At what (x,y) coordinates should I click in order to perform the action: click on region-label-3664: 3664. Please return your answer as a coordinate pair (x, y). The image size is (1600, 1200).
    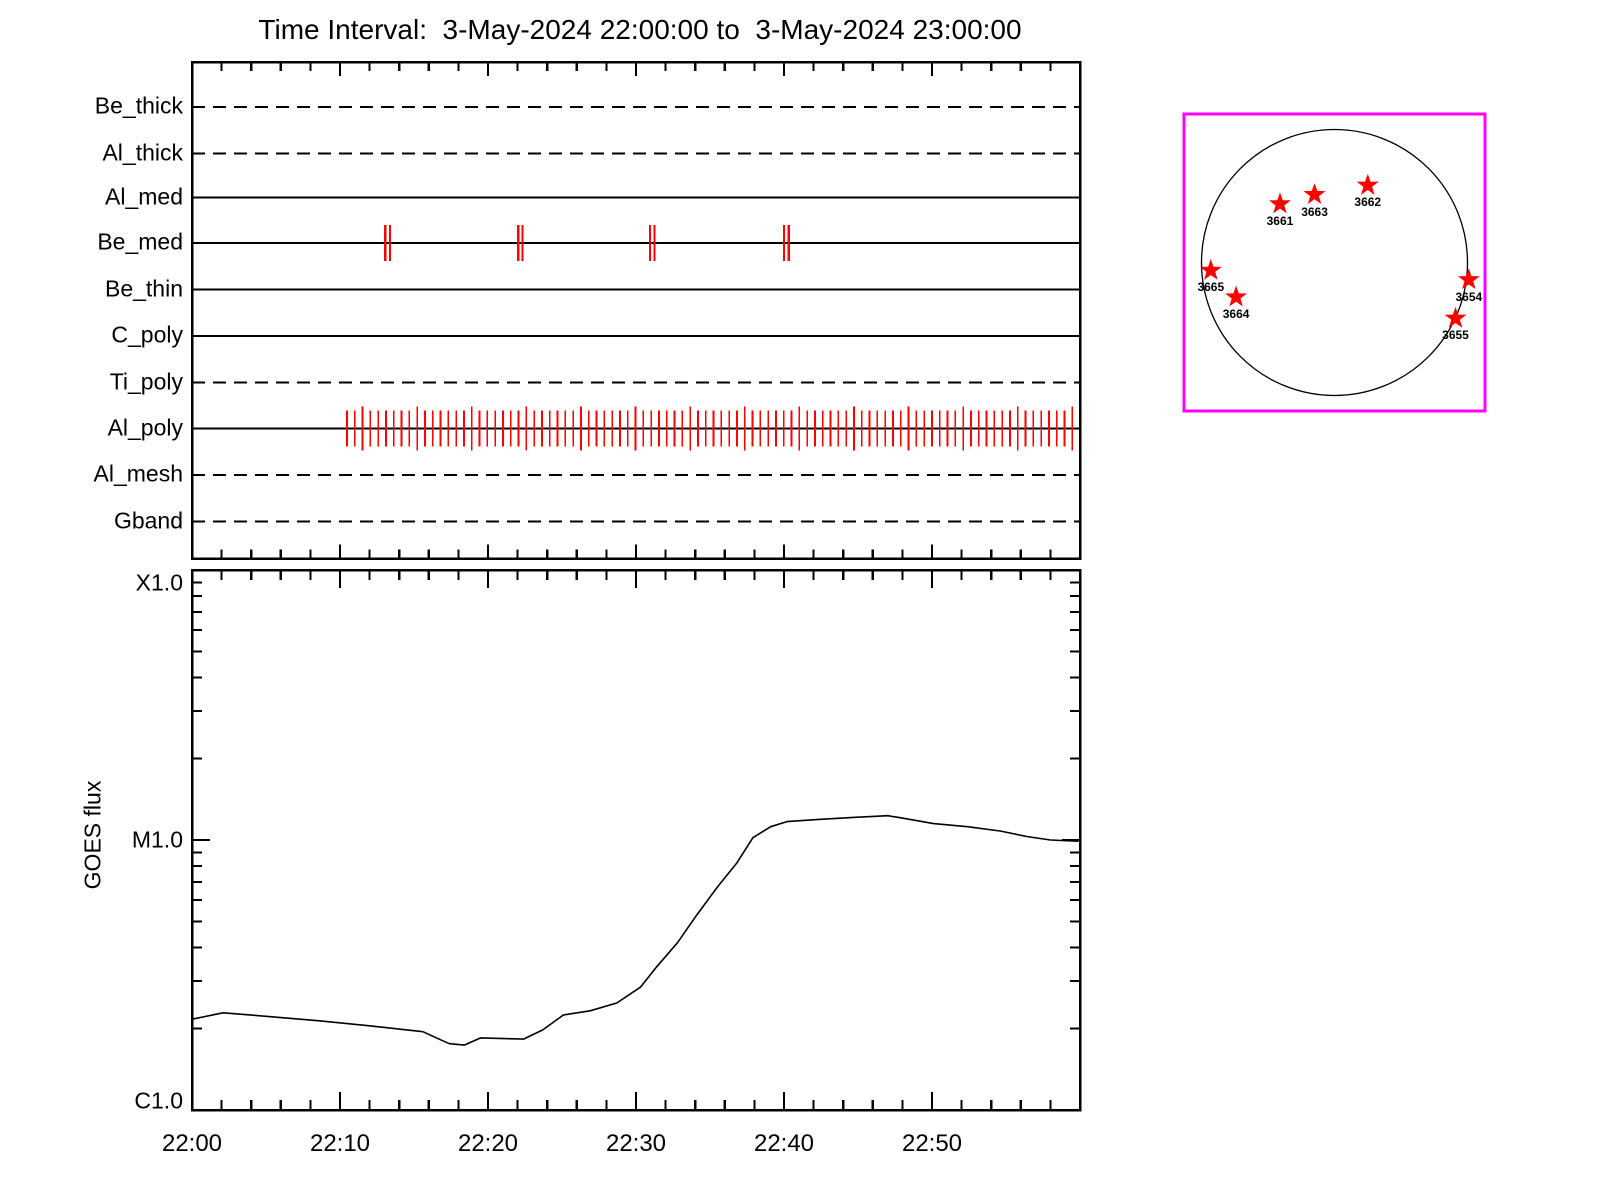
    Looking at the image, I should click on (1236, 314).